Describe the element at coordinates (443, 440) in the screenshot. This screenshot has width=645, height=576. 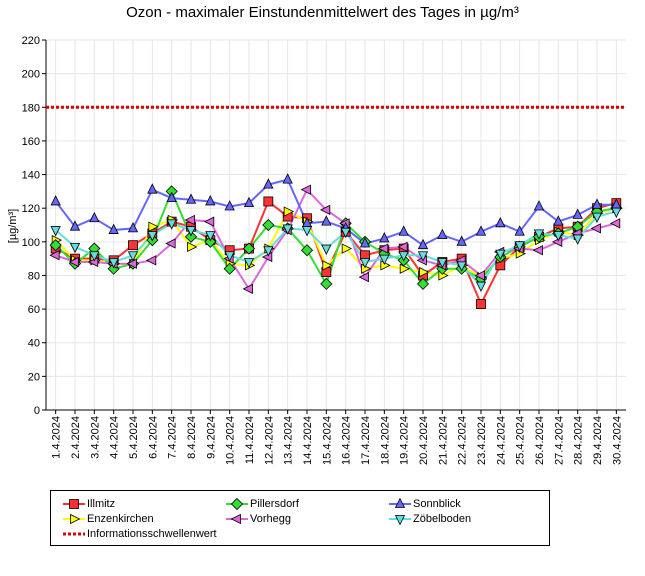
I see `x-tick-label: 21.4.2024` at that location.